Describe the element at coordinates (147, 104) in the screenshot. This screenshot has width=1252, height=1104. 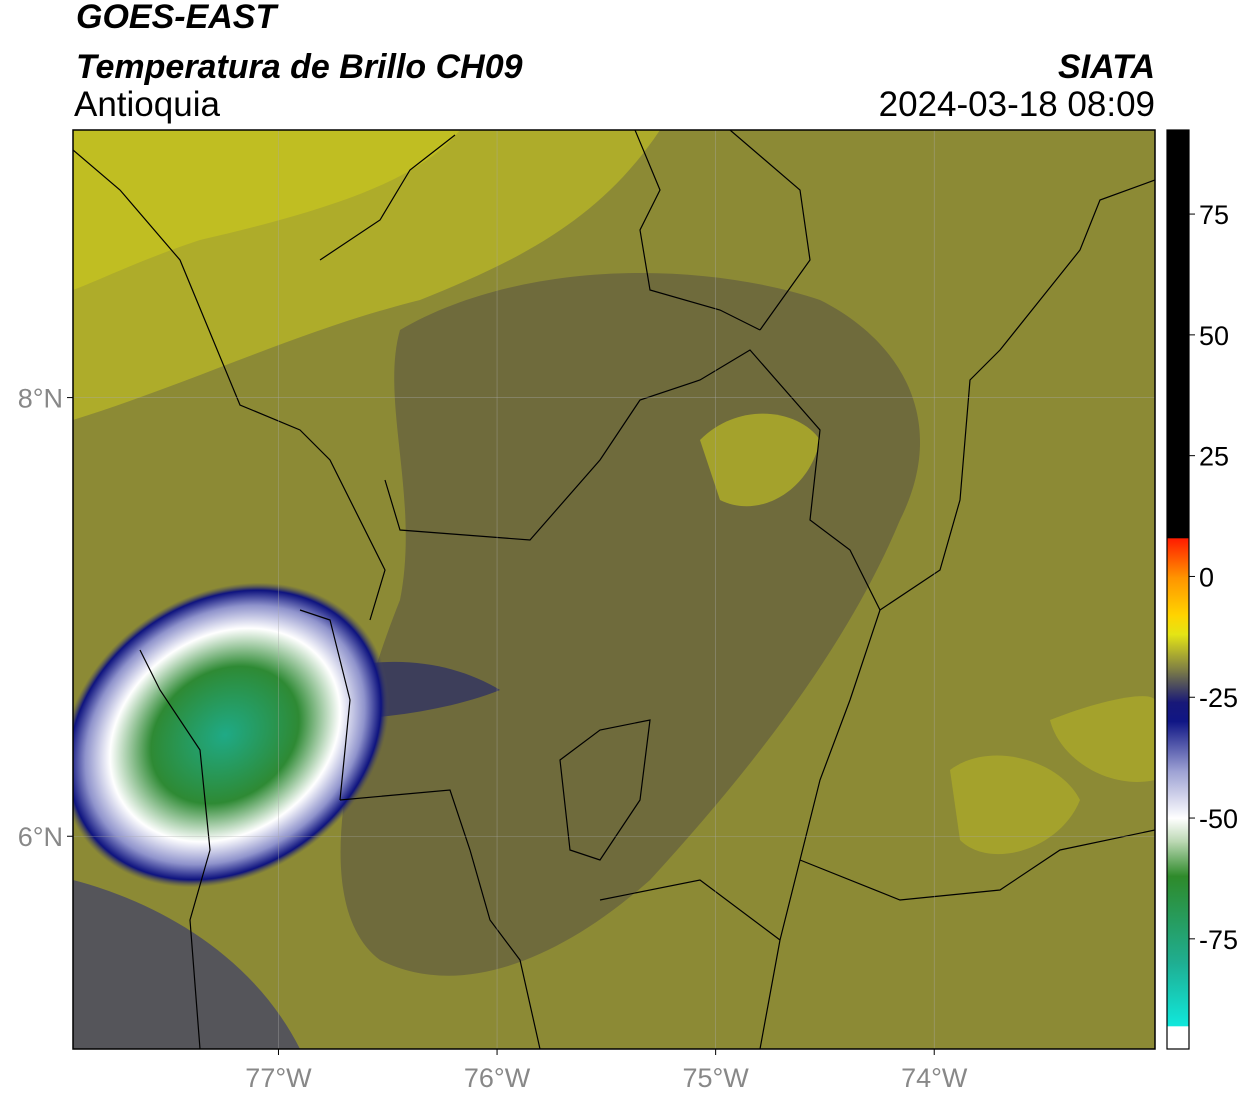
I see `region: Antioquia` at that location.